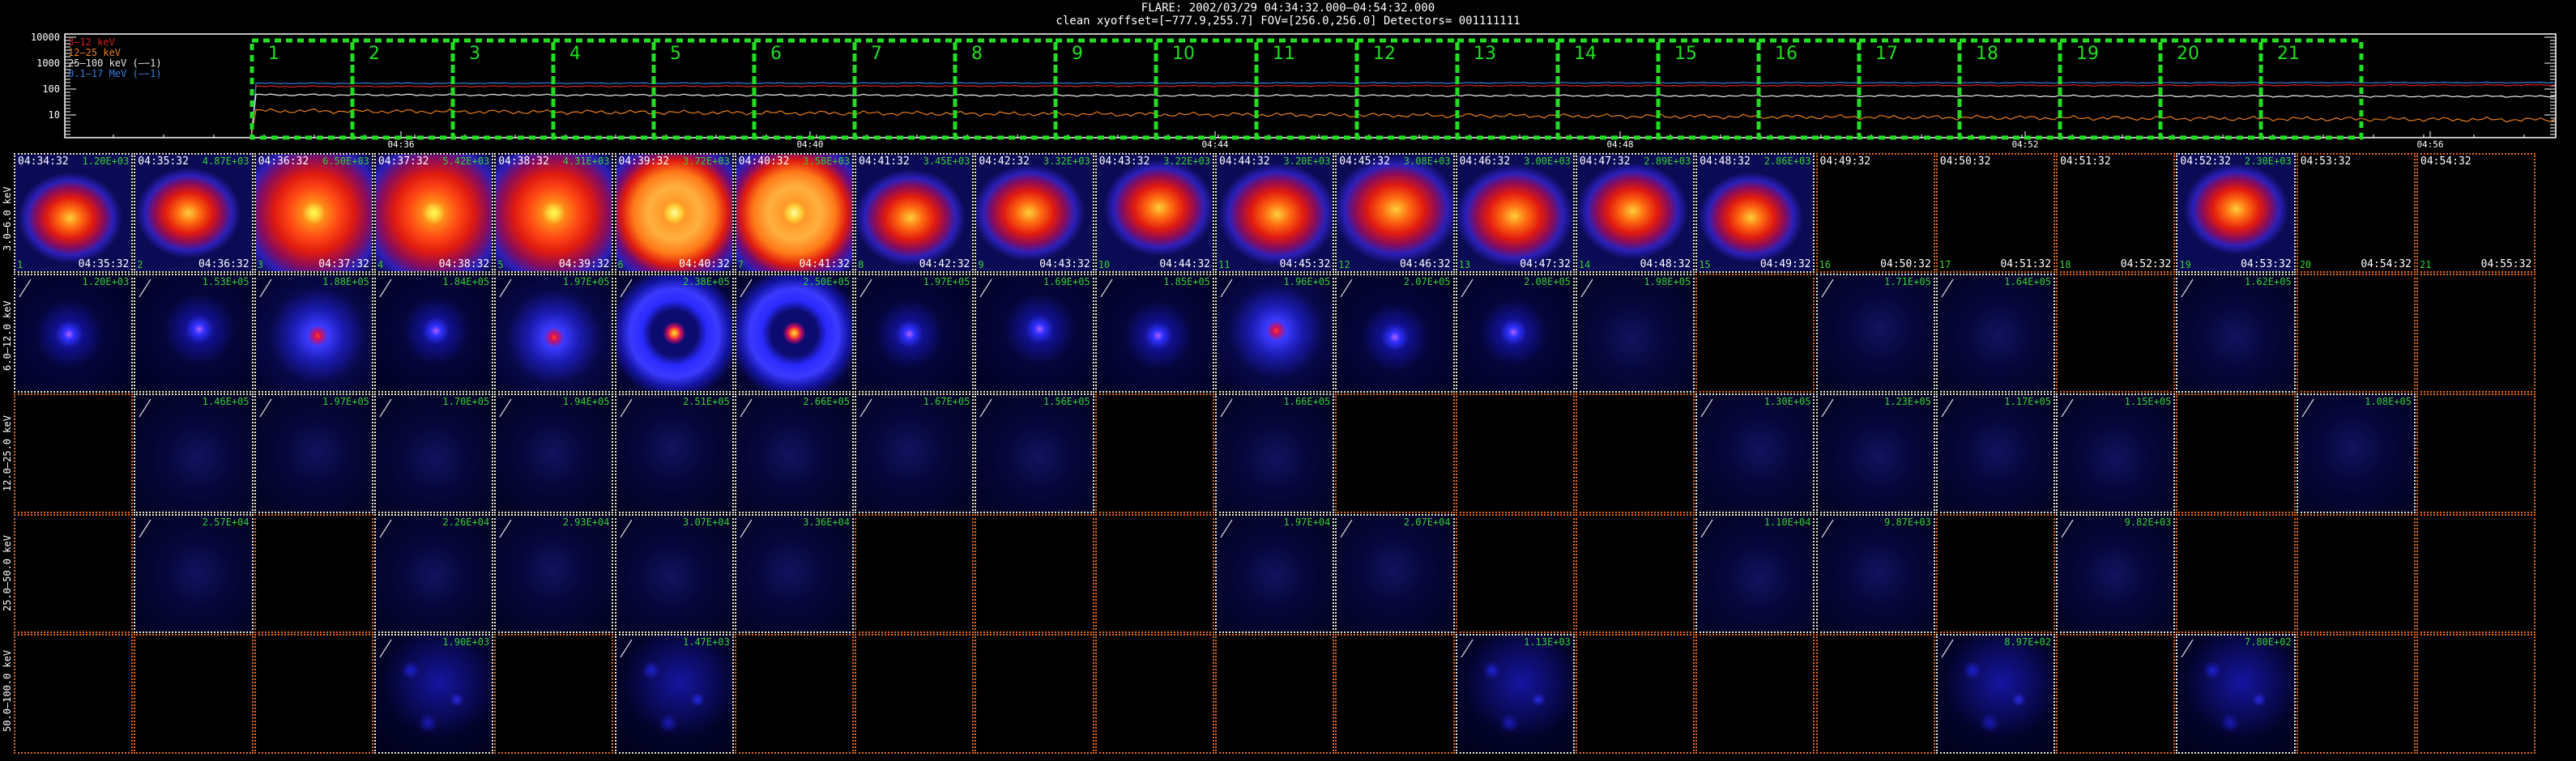 The width and height of the screenshot is (2576, 761). I want to click on x-tick-label: 04:40, so click(810, 144).